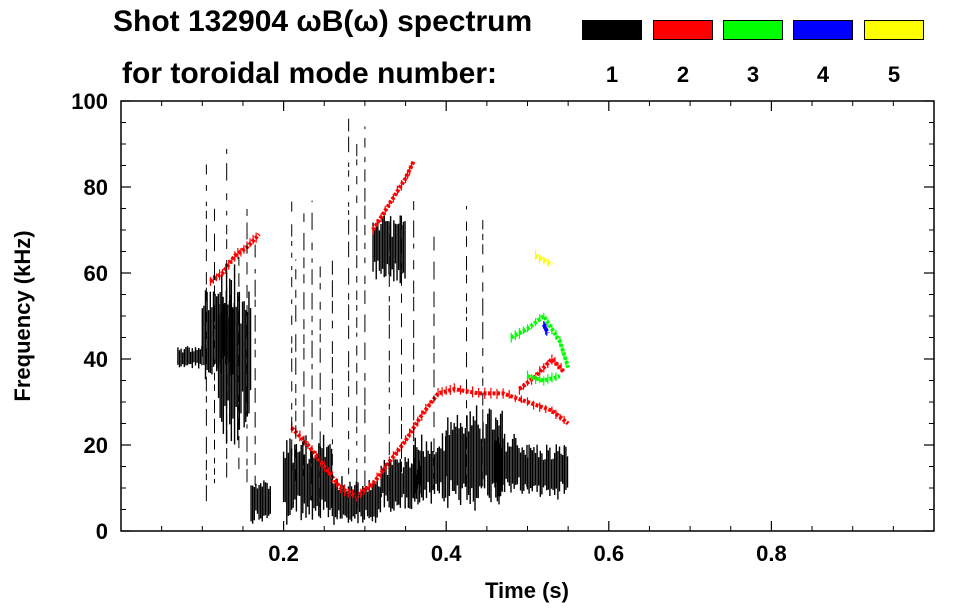  I want to click on legend-label-mode-1: 1, so click(612, 74).